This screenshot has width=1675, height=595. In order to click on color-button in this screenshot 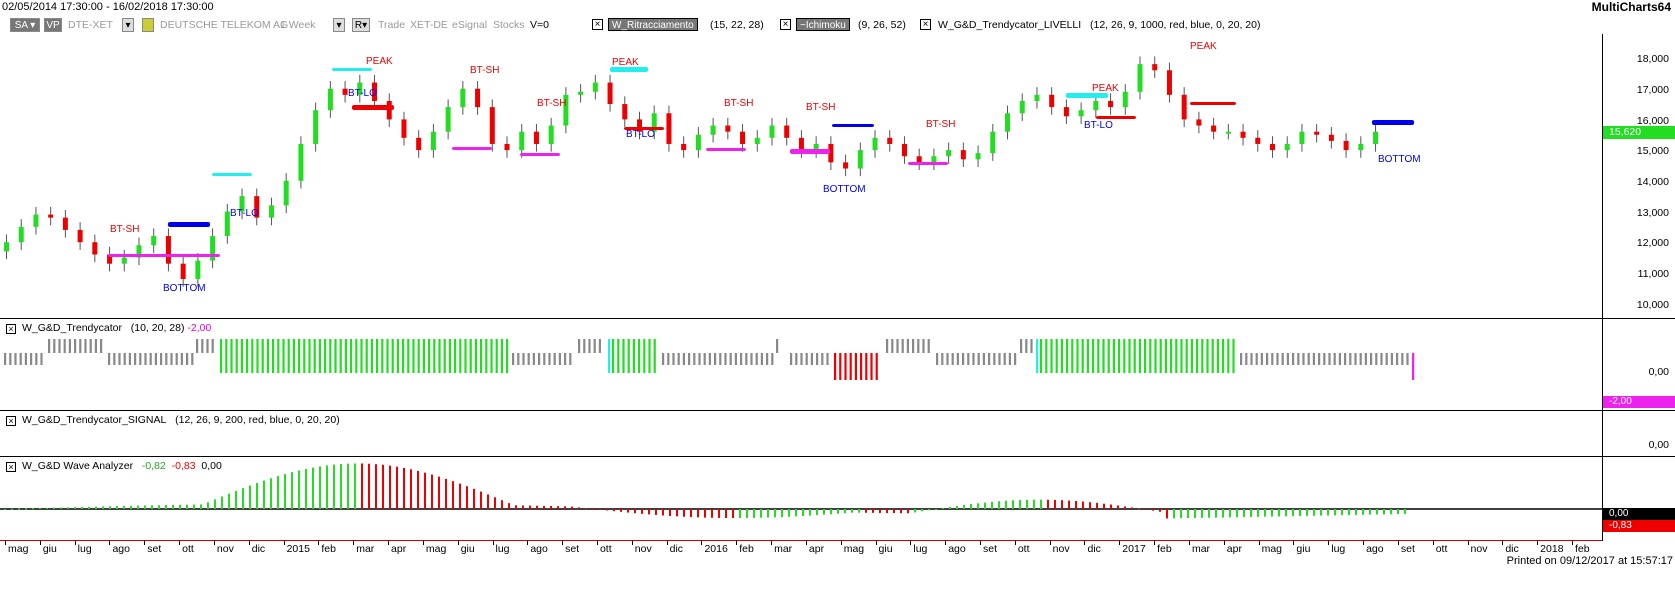, I will do `click(148, 25)`.